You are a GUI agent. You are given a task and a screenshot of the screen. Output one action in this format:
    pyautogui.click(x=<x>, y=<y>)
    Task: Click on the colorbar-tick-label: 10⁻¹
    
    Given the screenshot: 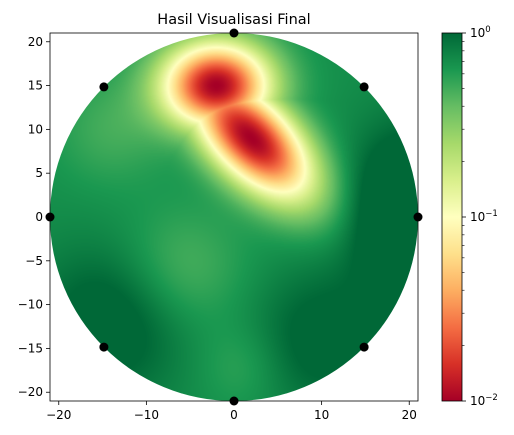 What is the action you would take?
    pyautogui.click(x=484, y=216)
    